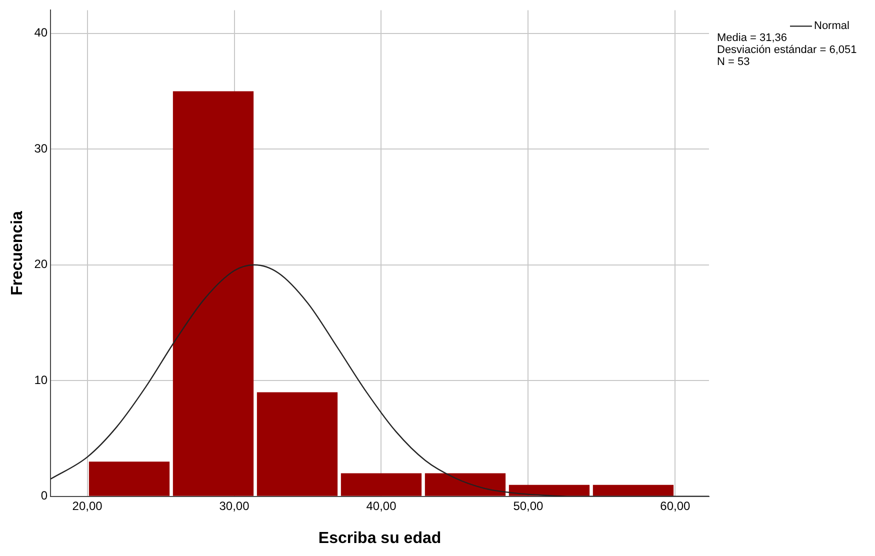 The image size is (875, 556). What do you see at coordinates (832, 26) in the screenshot?
I see `legend-label: Normal` at bounding box center [832, 26].